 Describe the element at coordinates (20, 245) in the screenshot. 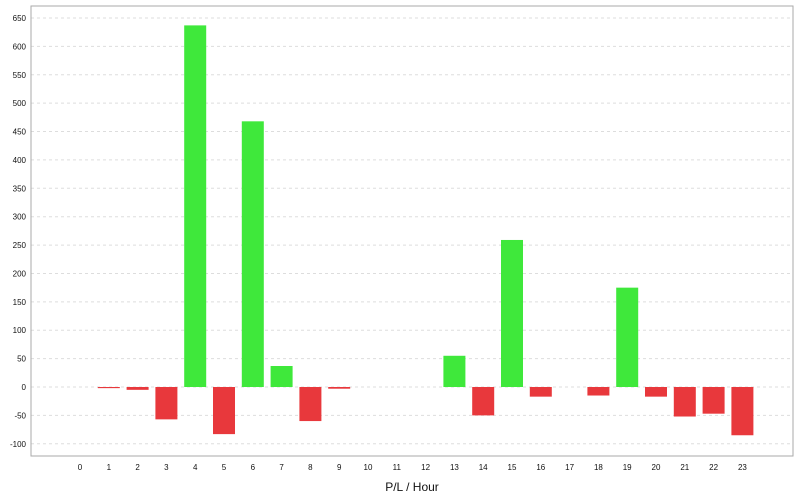

I see `y-tick-label: 250` at that location.